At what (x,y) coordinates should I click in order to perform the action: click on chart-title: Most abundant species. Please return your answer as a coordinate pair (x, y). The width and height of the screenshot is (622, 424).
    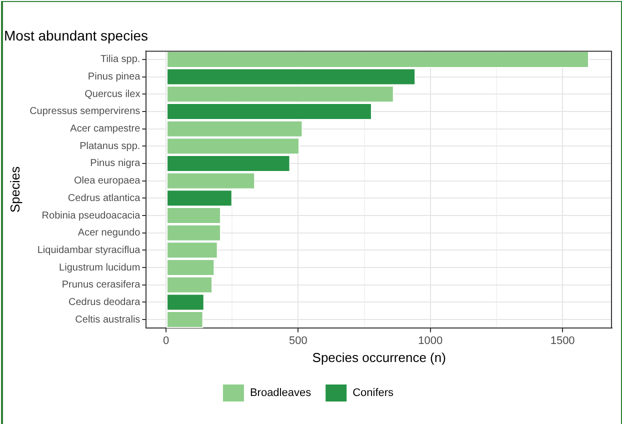
    Looking at the image, I should click on (76, 35).